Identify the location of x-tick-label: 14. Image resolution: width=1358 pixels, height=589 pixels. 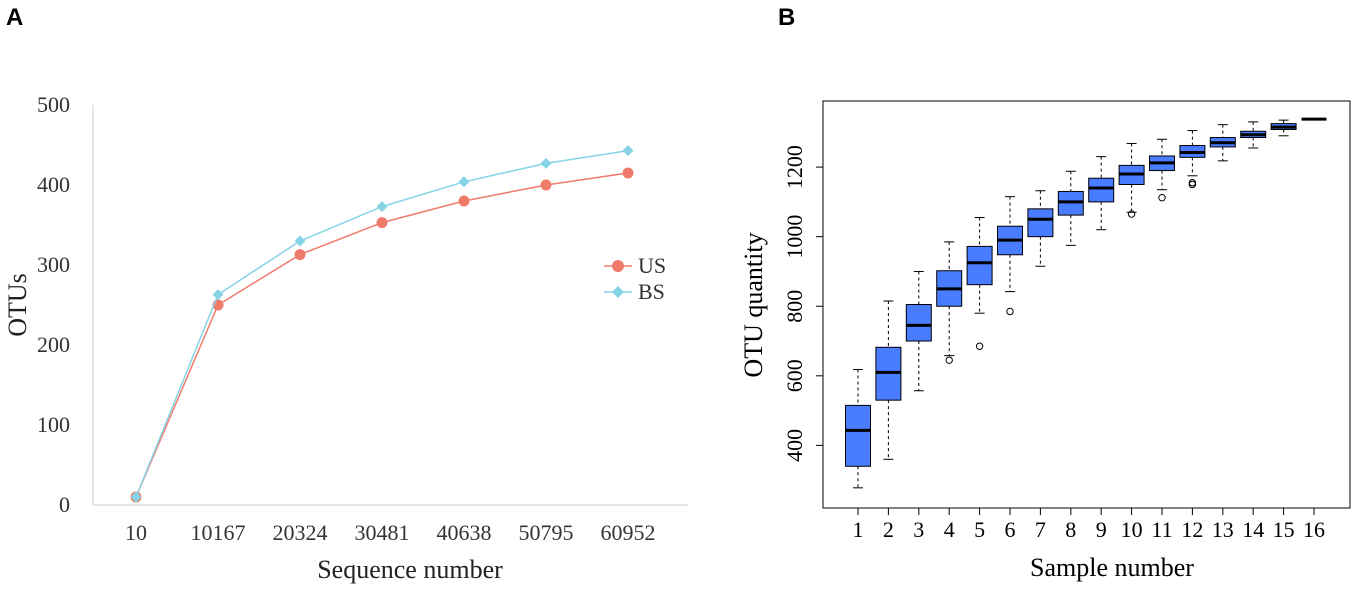
(1253, 529).